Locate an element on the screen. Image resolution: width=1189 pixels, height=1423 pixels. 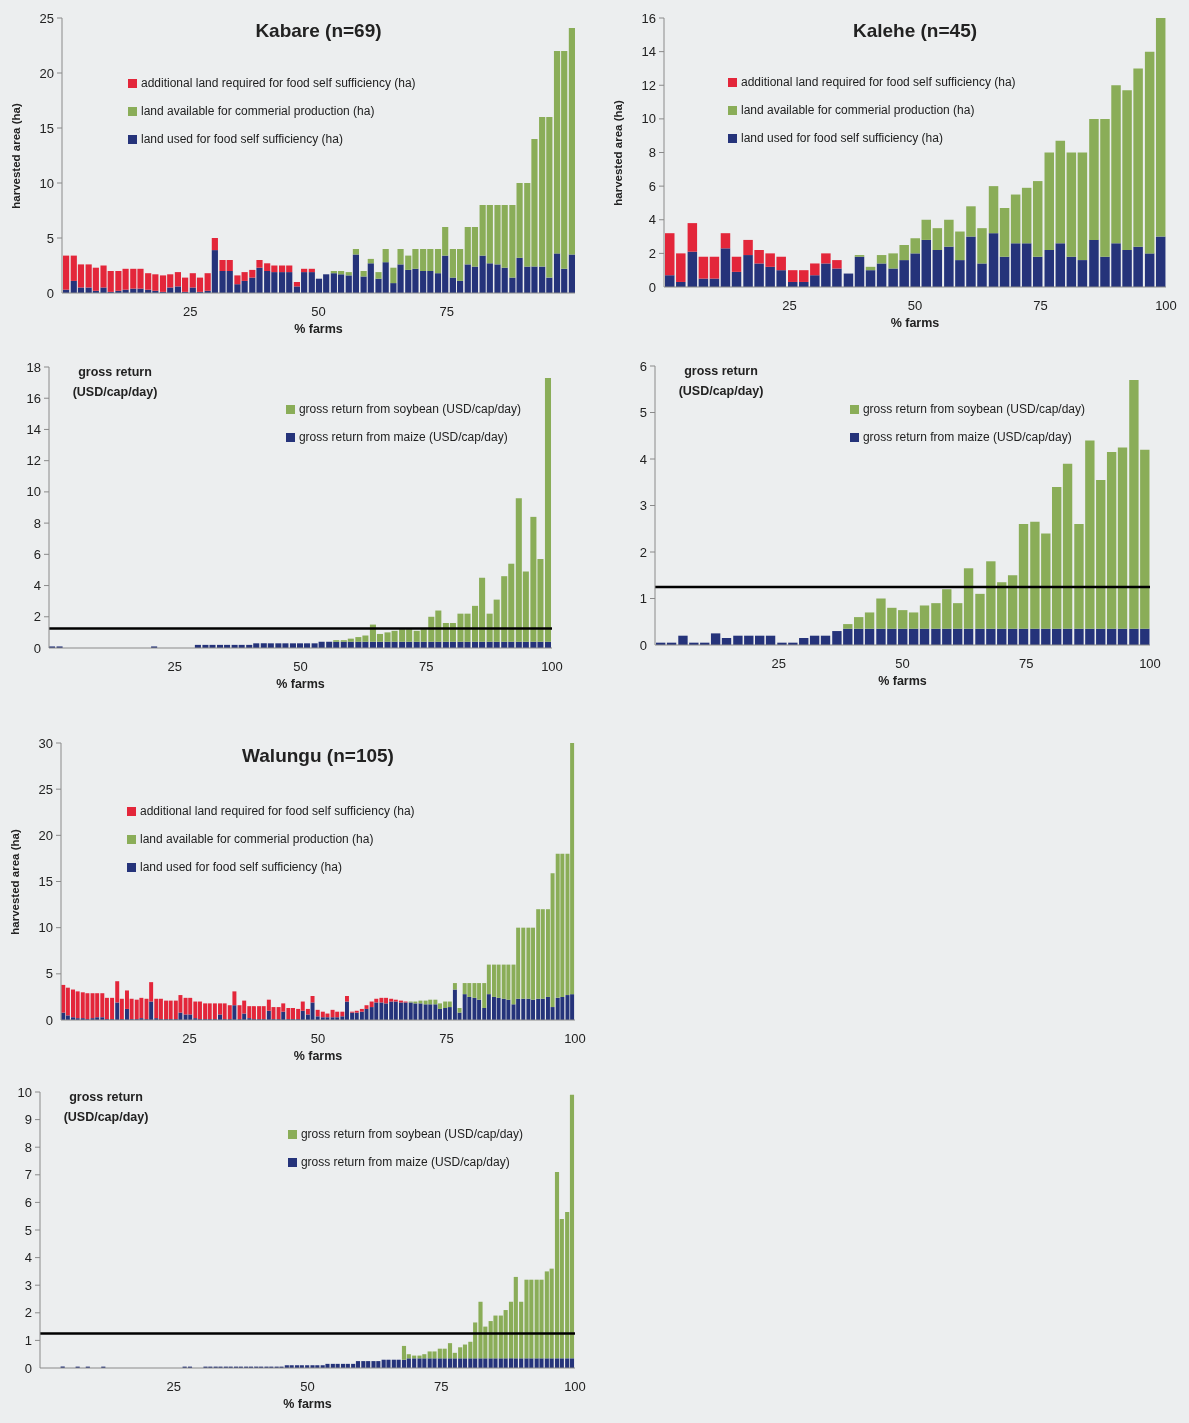
chart-title: Kabare (n=69) is located at coordinates (318, 31).